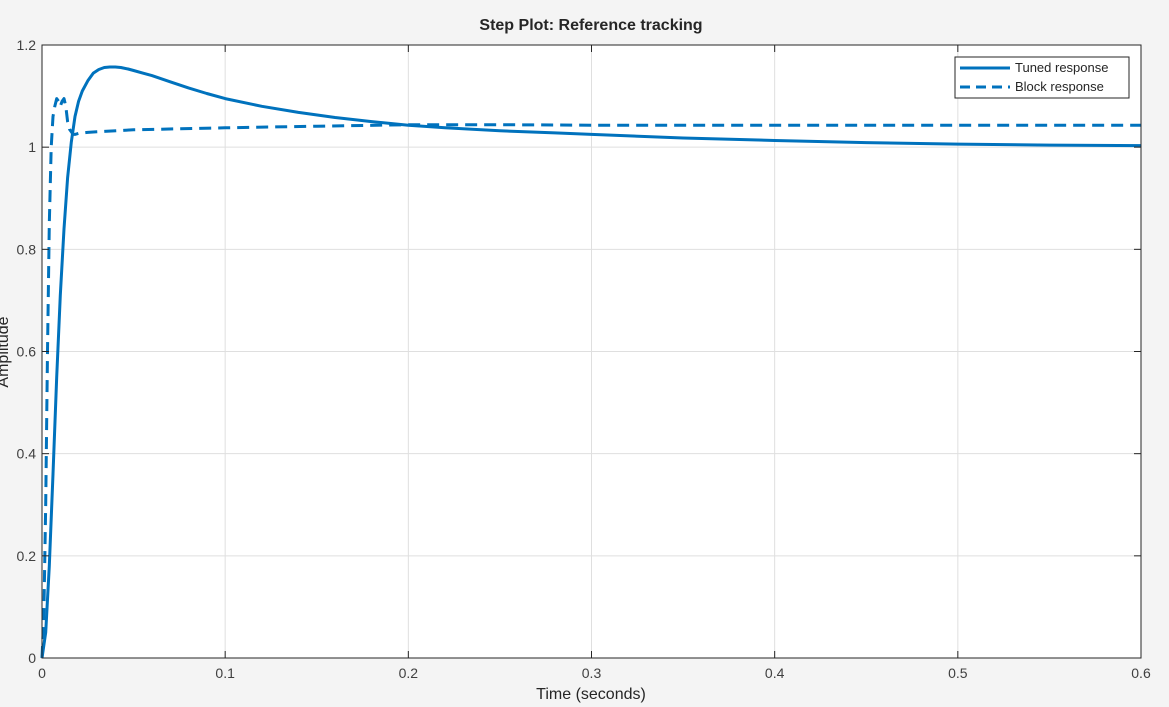  I want to click on legend: Tuned response Block response, so click(1042, 77).